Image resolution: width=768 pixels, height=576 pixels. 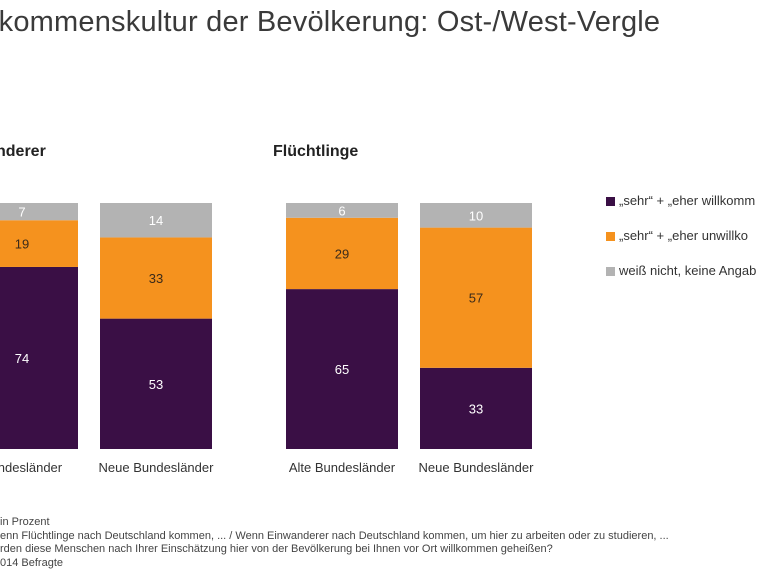 I want to click on data-label-weiss-nicht: 10, so click(x=476, y=215).